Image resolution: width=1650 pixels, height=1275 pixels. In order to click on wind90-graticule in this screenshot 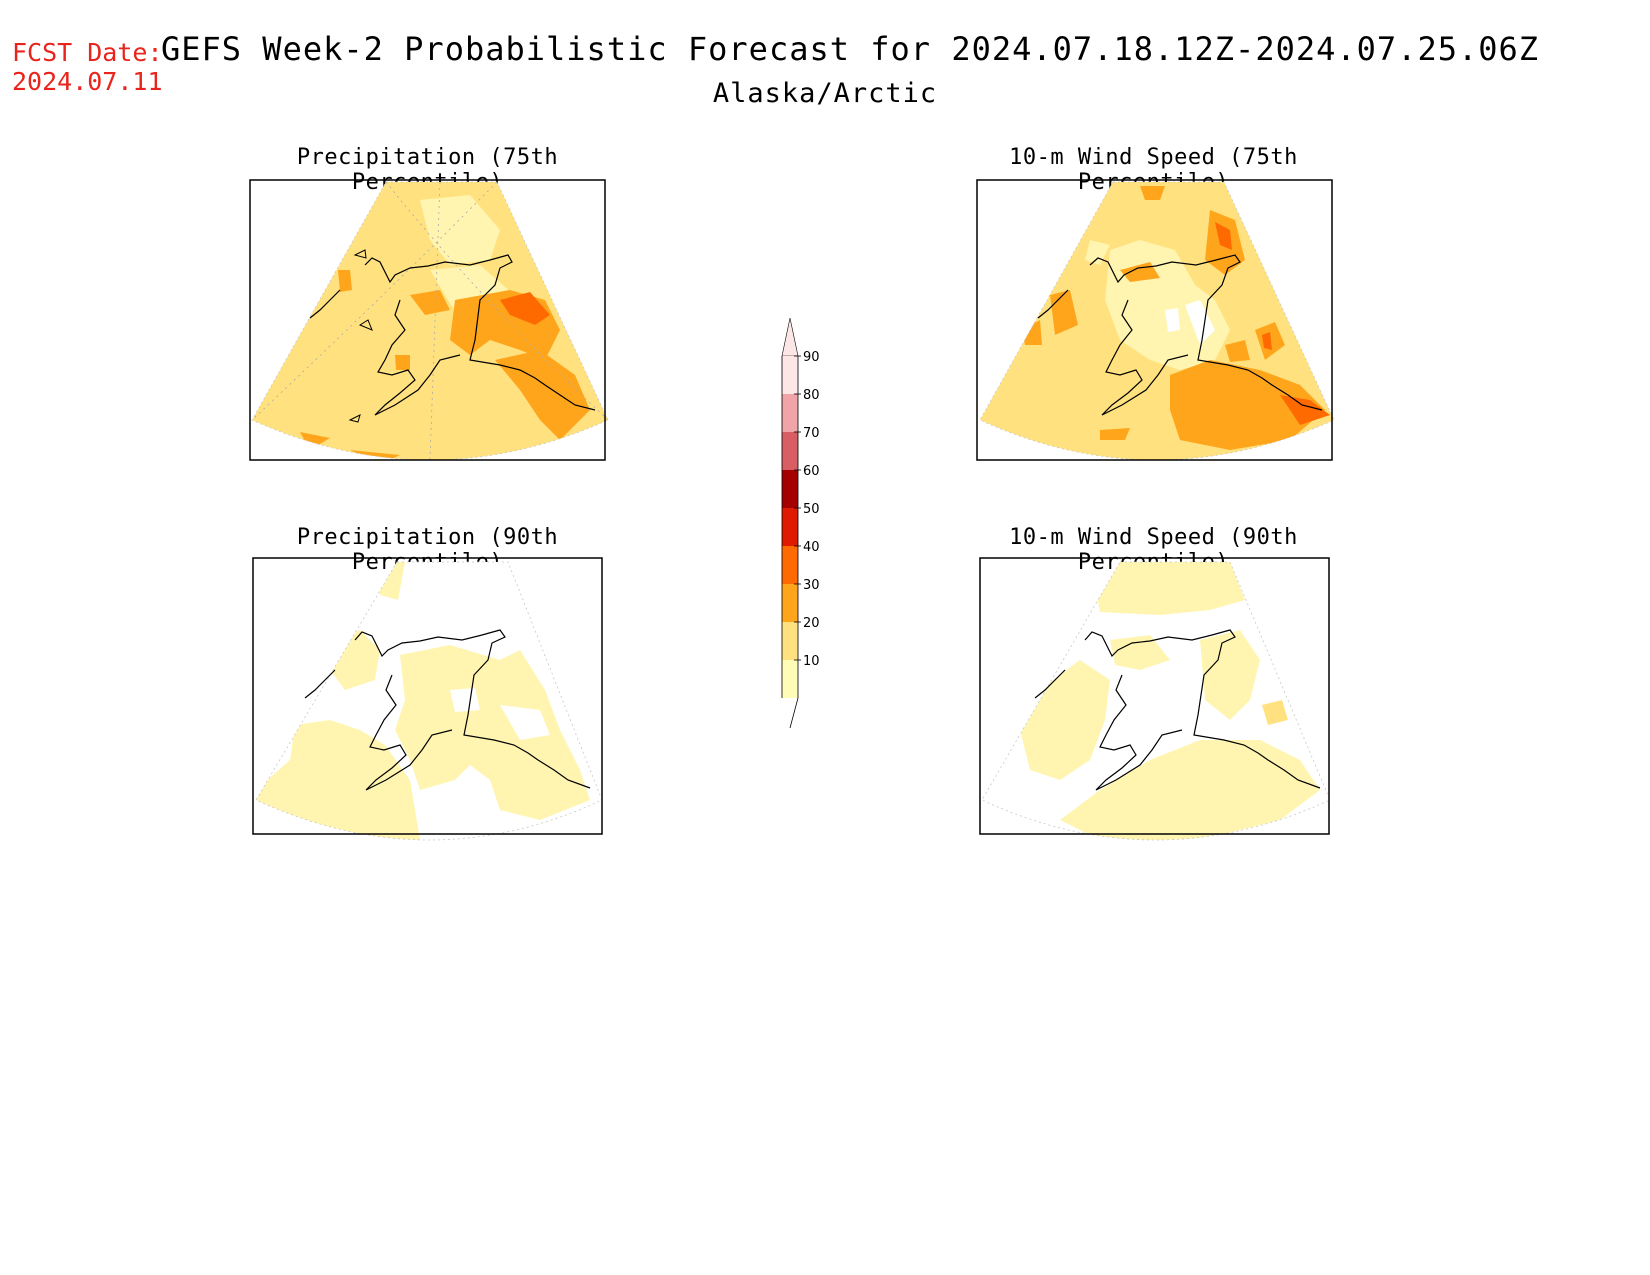, I will do `click(1156, 701)`.